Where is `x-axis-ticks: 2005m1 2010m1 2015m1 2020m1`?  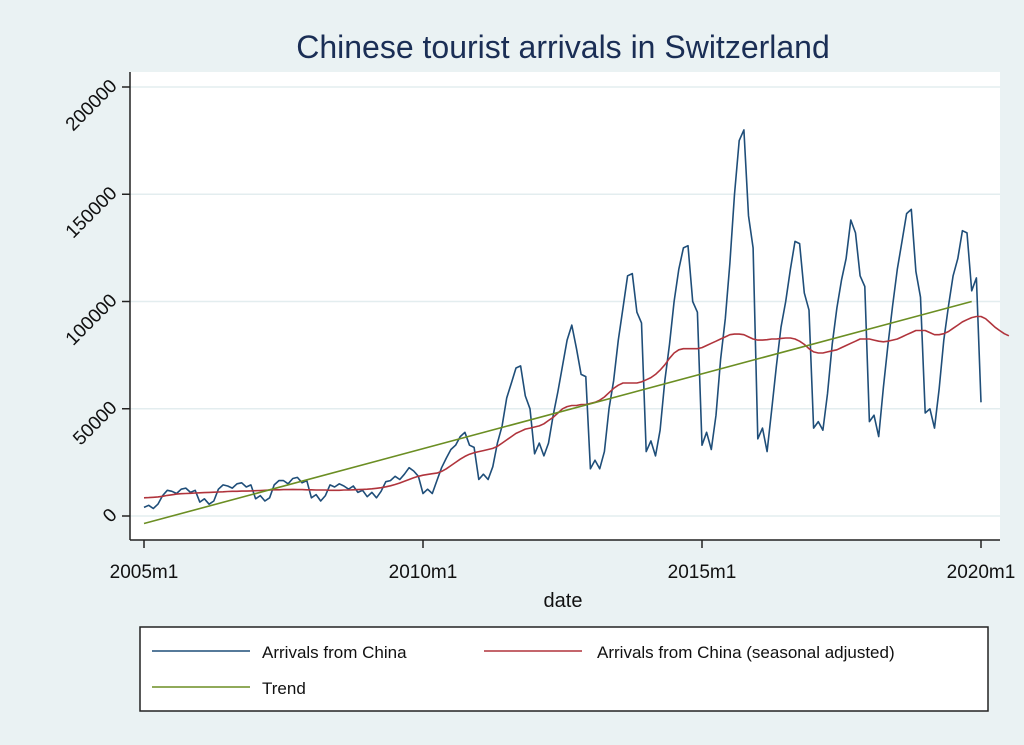 x-axis-ticks: 2005m1 2010m1 2015m1 2020m1 is located at coordinates (563, 561).